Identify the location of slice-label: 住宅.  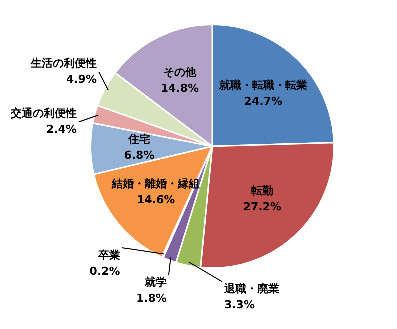
(138, 139).